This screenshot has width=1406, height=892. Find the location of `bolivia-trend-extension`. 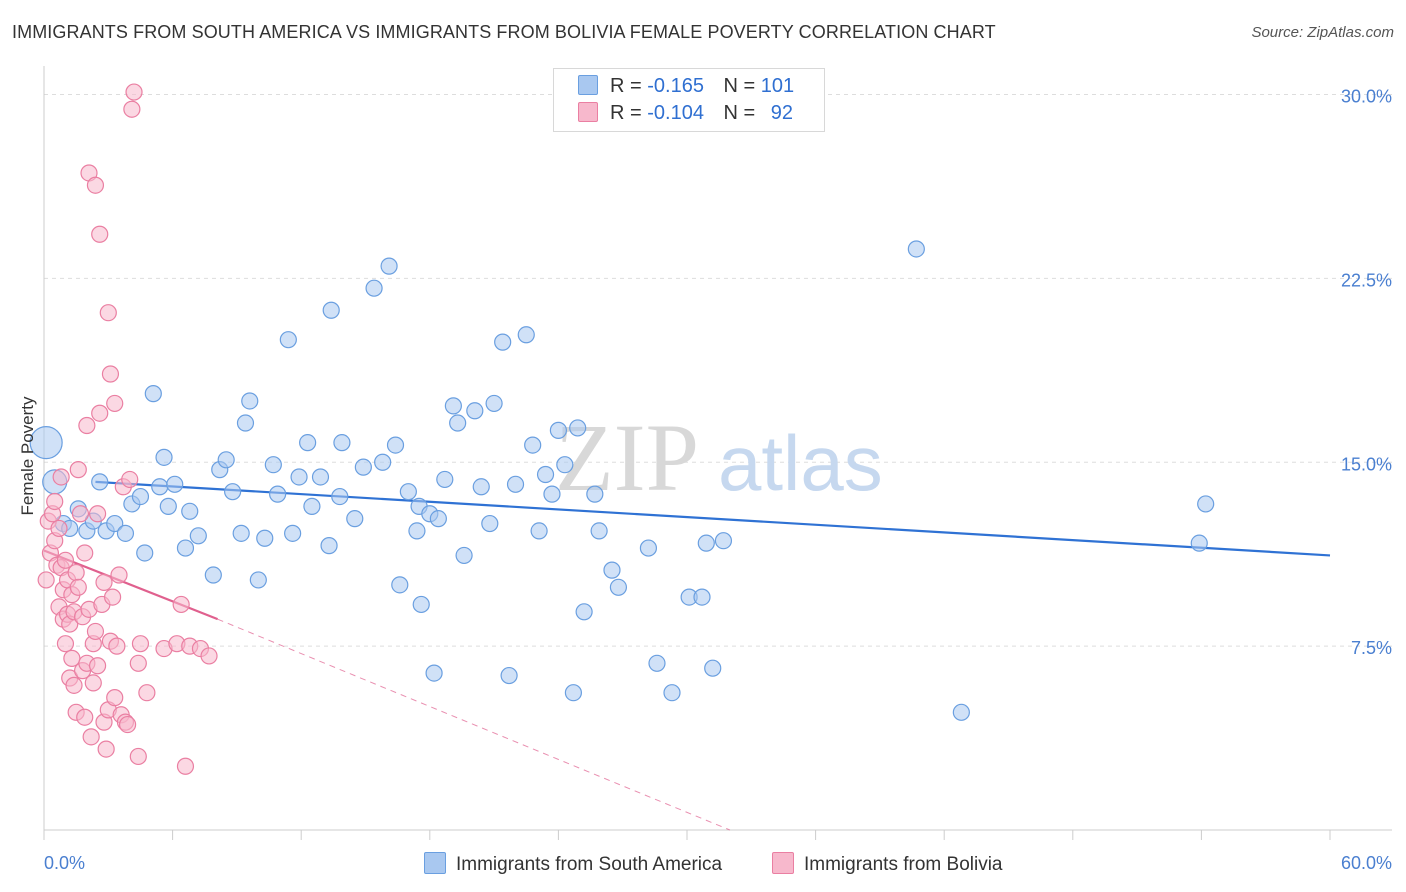

bolivia-trend-extension is located at coordinates (474, 724).